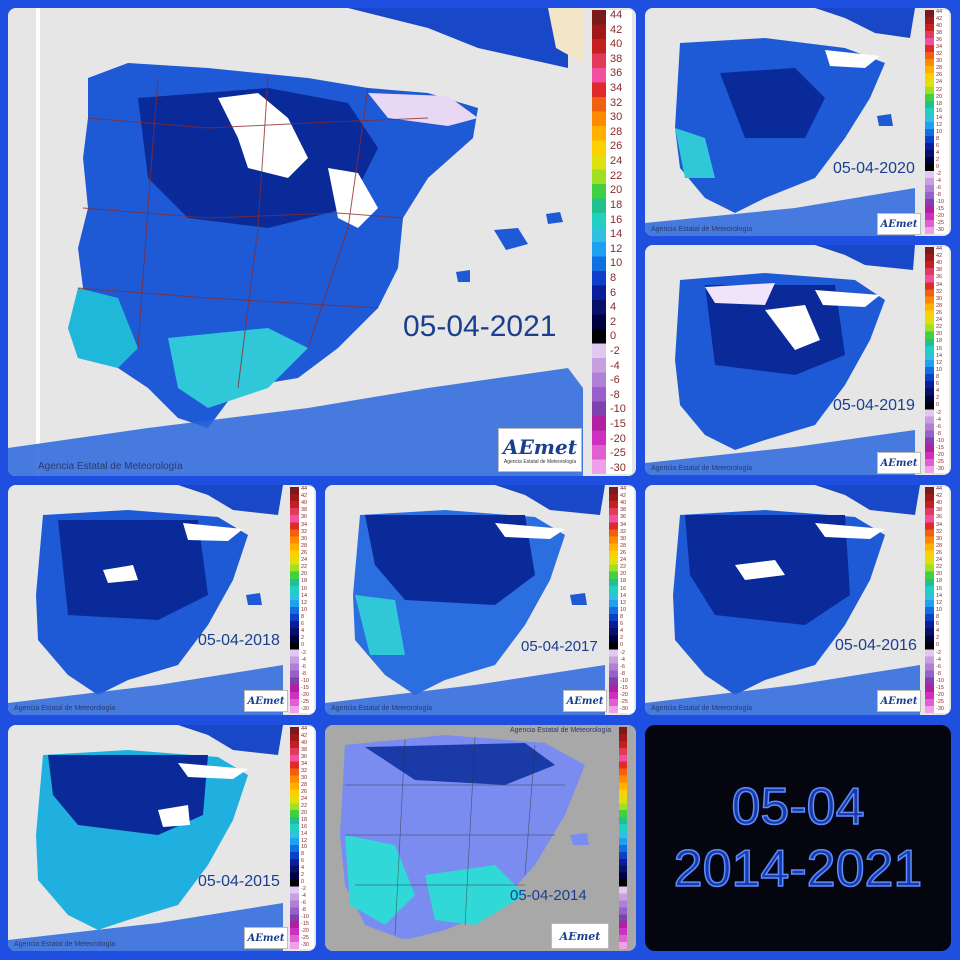 The height and width of the screenshot is (960, 960). I want to click on legend-tick-label: 6, so click(613, 292).